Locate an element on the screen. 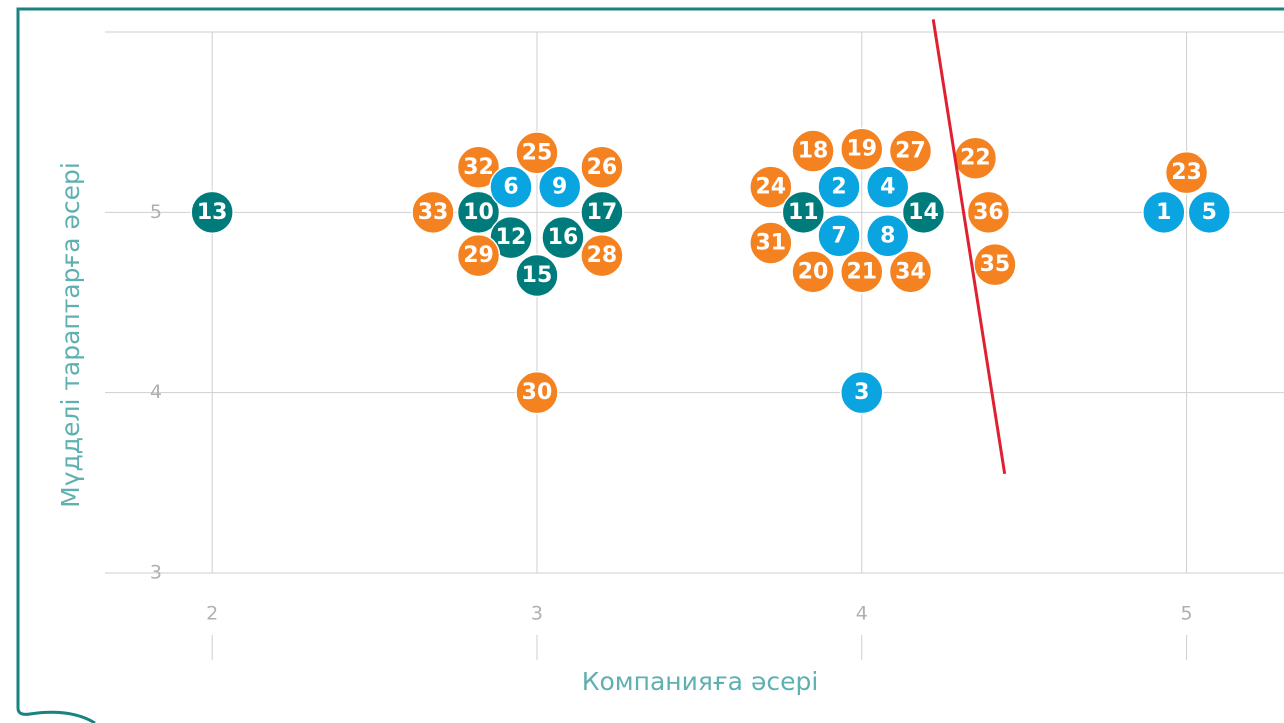  bubble-label: 34 is located at coordinates (910, 271).